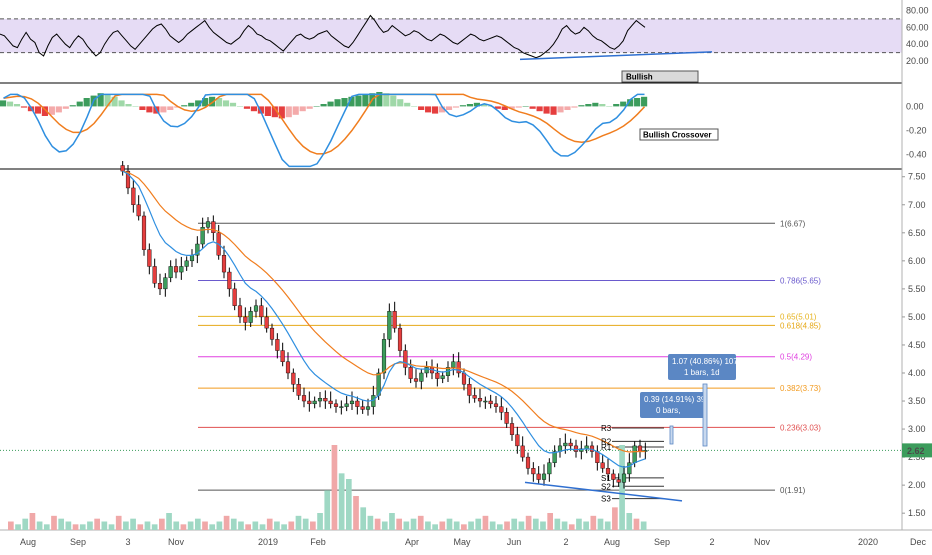  What do you see at coordinates (917, 44) in the screenshot?
I see `rsi-tick-label: 40.00` at bounding box center [917, 44].